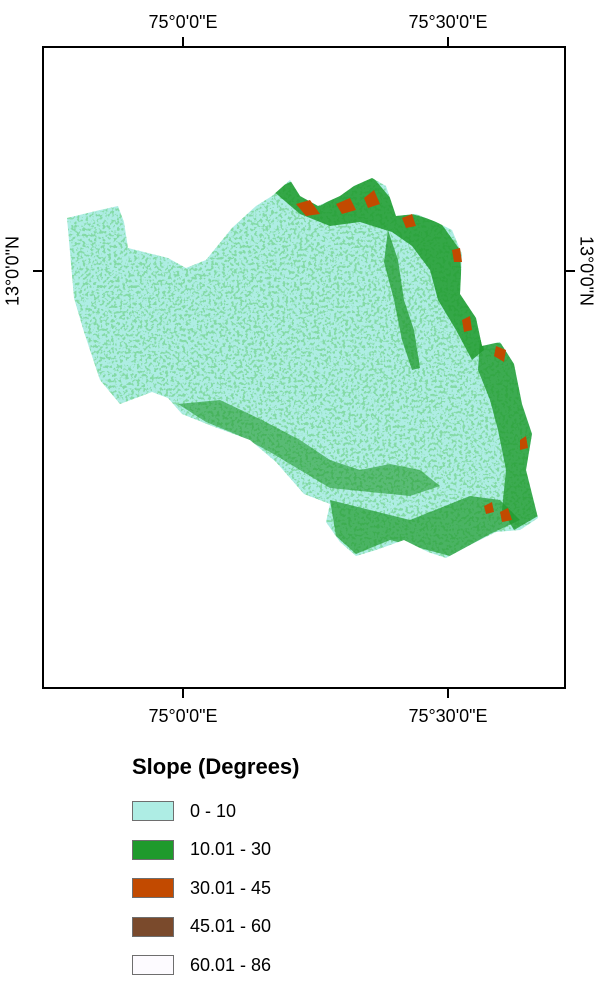 The width and height of the screenshot is (607, 992). I want to click on legend-label: 45.01 - 60, so click(231, 926).